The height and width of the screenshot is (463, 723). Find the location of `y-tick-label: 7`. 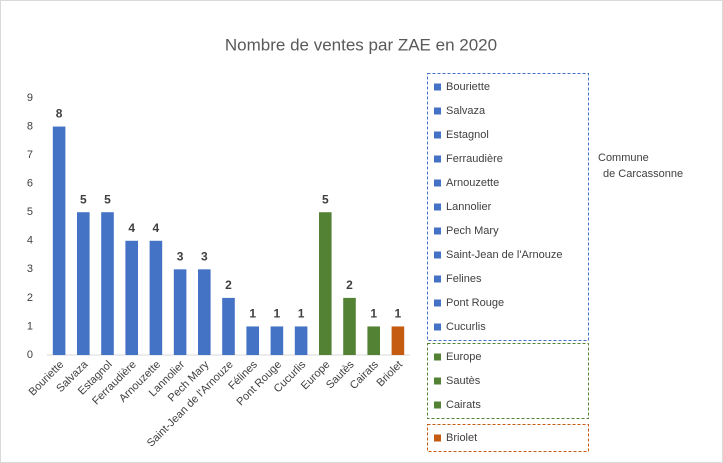

y-tick-label: 7 is located at coordinates (30, 155).